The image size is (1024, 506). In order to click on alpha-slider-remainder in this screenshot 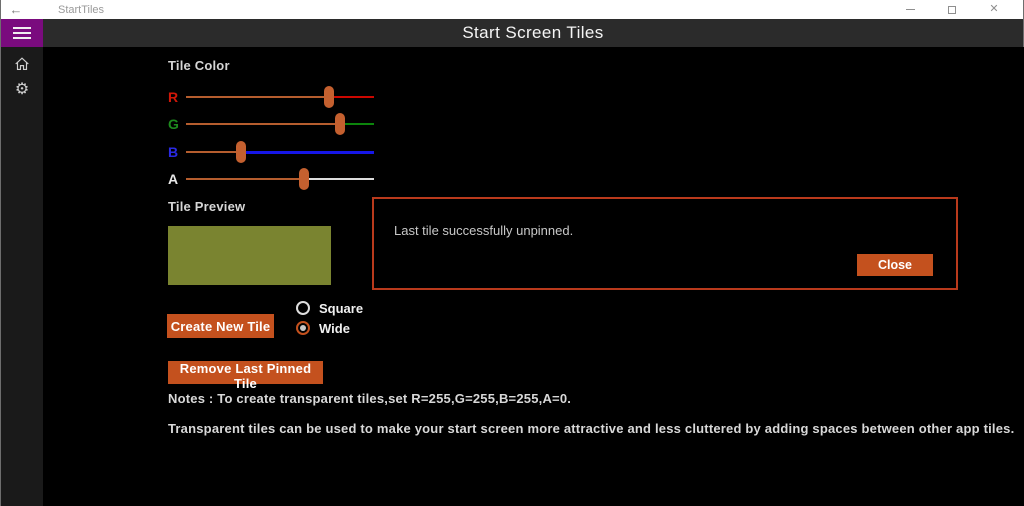, I will do `click(339, 179)`.